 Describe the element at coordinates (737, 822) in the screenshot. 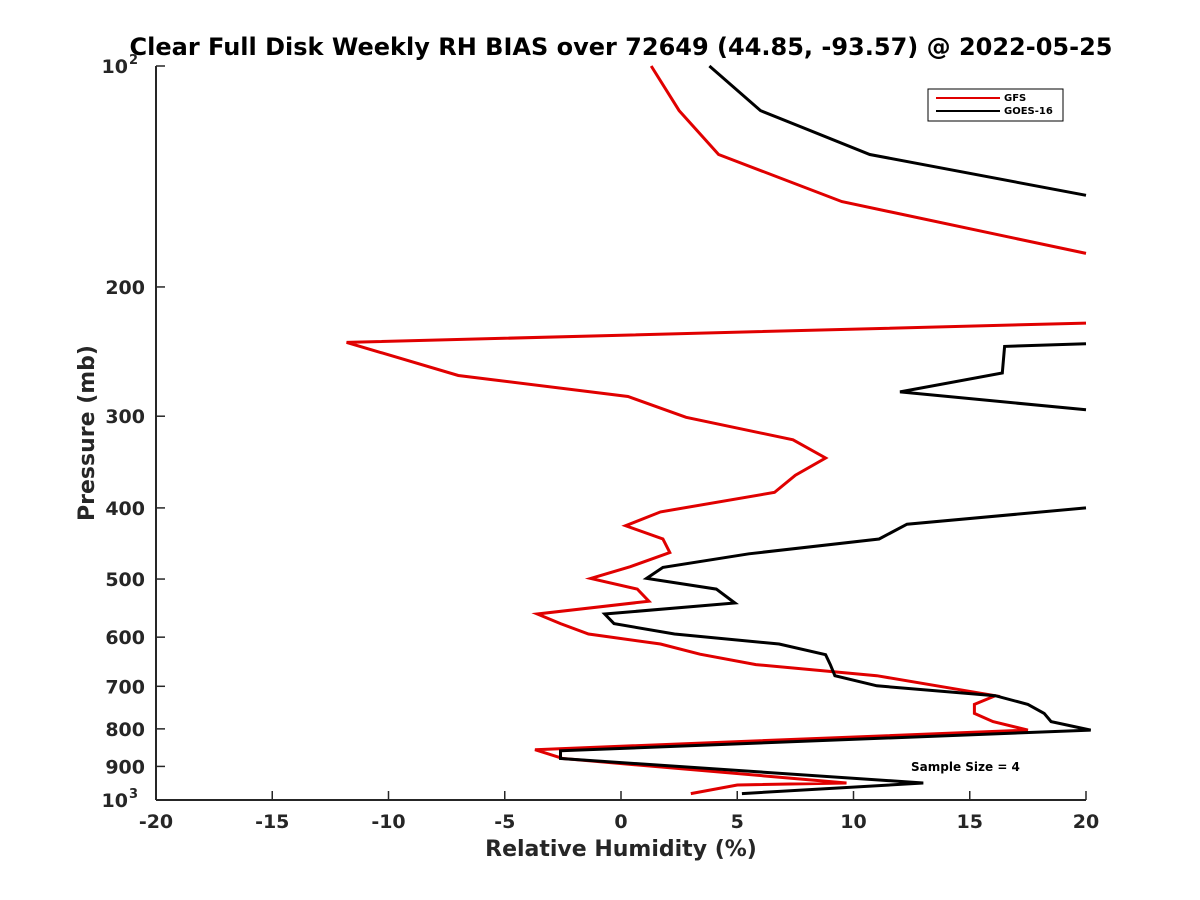

I see `x-tick-label: 5` at that location.